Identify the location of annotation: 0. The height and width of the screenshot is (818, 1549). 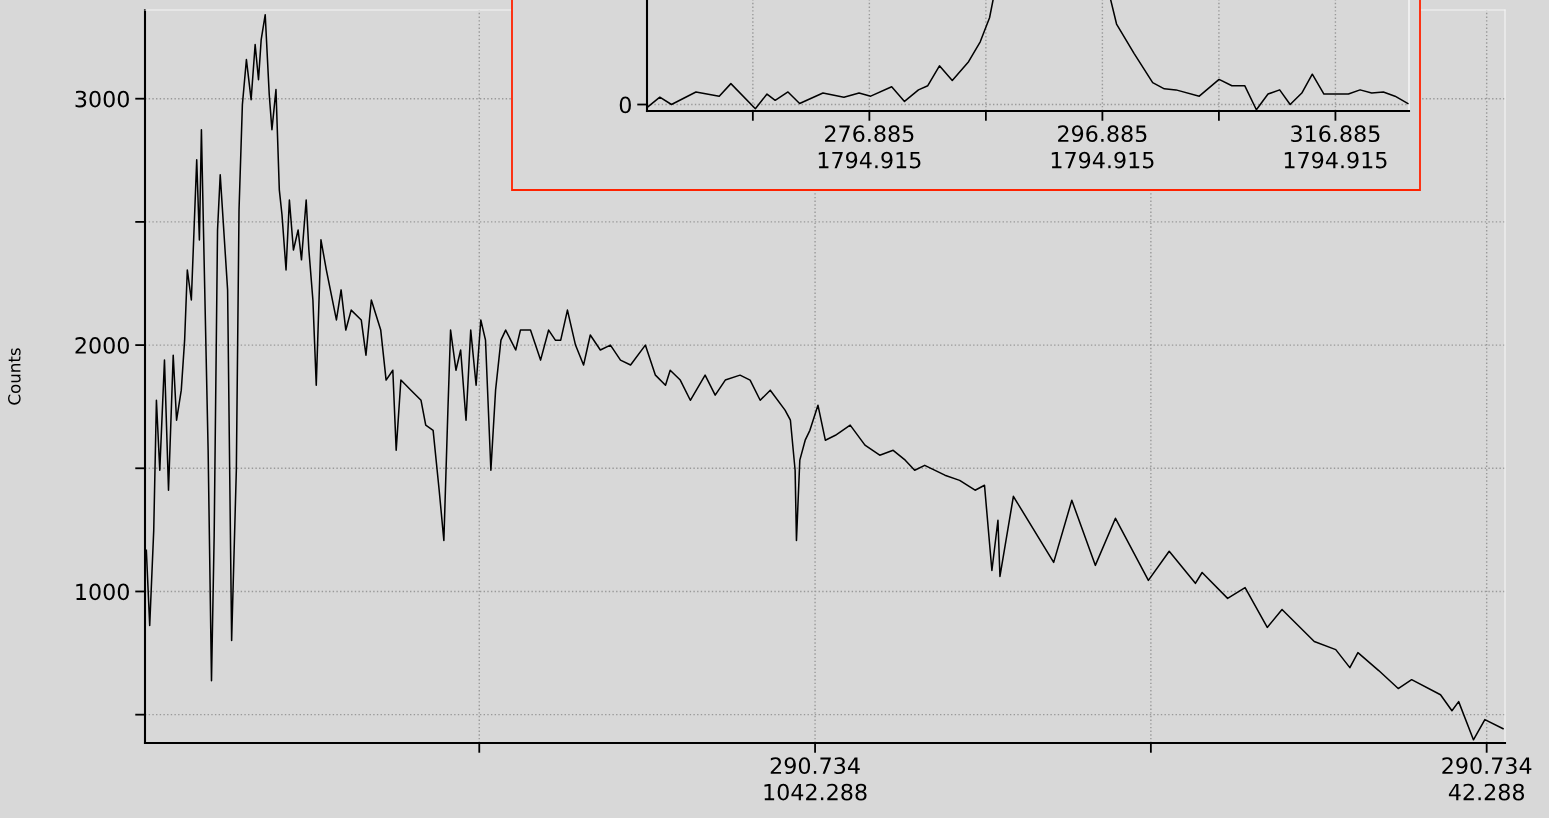
(625, 105).